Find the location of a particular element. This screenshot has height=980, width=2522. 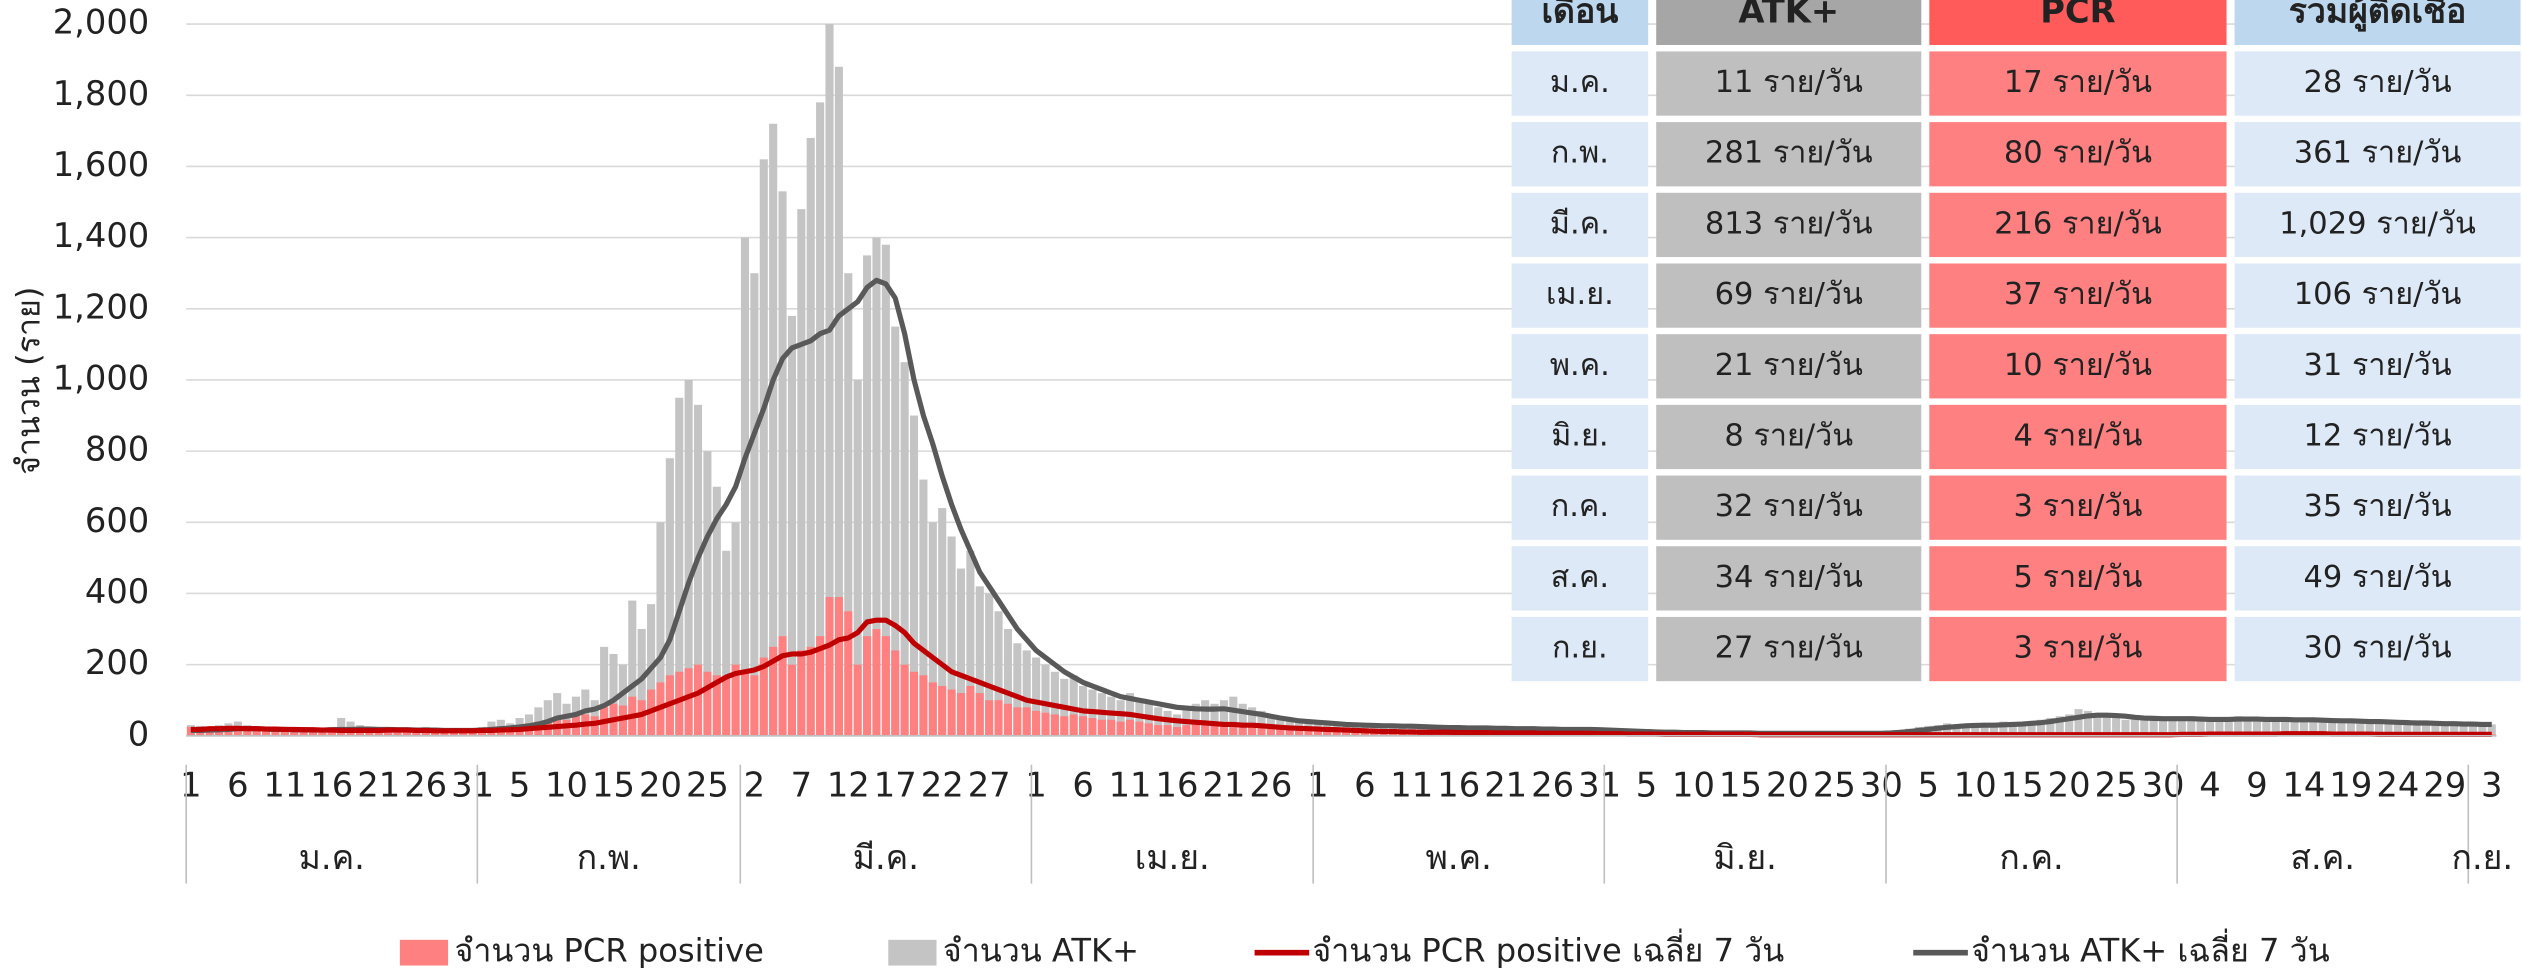

table-cell-text: 32 ราย/วัน is located at coordinates (1789, 506).